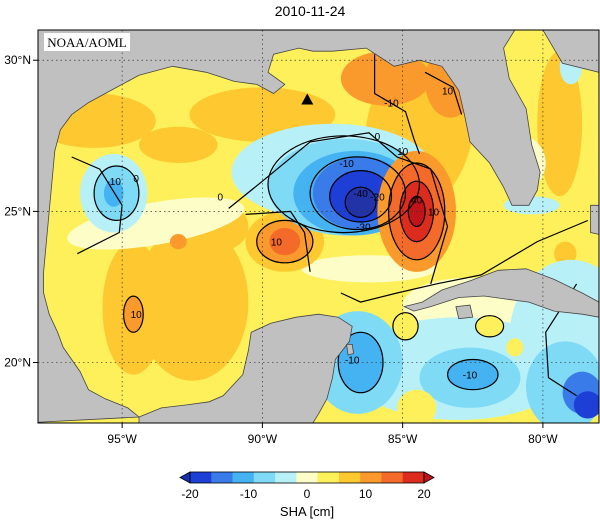 The image size is (600, 523). I want to click on x-tick-label: 95°W, so click(122, 439).